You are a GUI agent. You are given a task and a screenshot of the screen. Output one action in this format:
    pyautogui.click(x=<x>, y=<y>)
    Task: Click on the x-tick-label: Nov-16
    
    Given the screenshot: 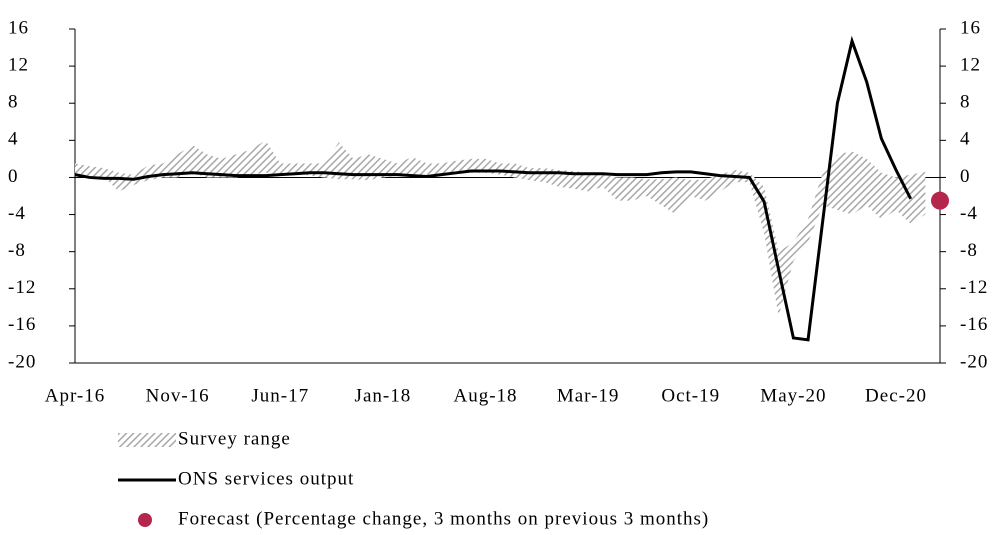 What is the action you would take?
    pyautogui.click(x=178, y=395)
    